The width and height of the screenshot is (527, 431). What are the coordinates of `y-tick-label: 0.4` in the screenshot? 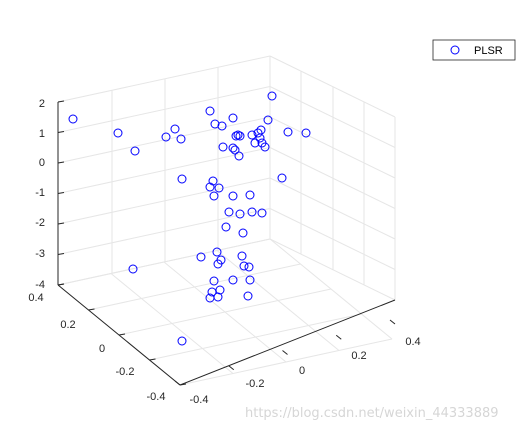 It's located at (35, 298).